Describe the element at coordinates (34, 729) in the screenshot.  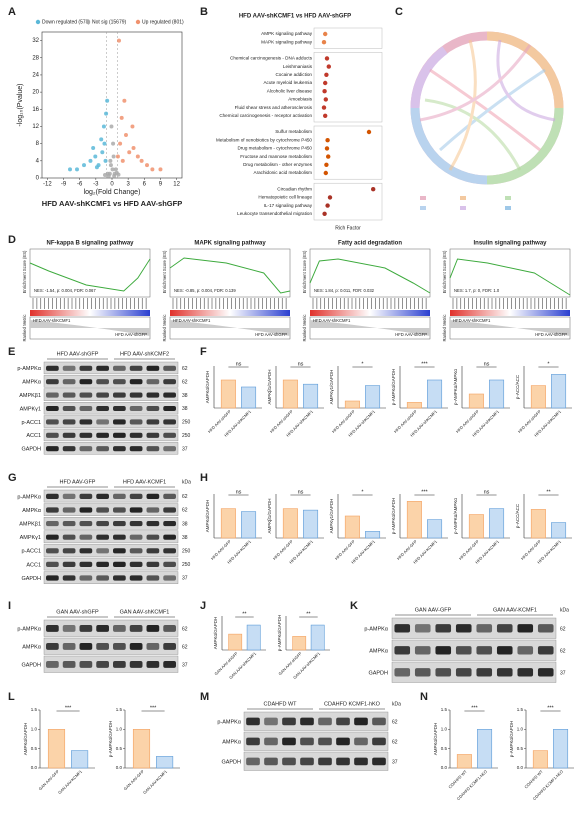
I see `y-tick-label: 1.0` at that location.